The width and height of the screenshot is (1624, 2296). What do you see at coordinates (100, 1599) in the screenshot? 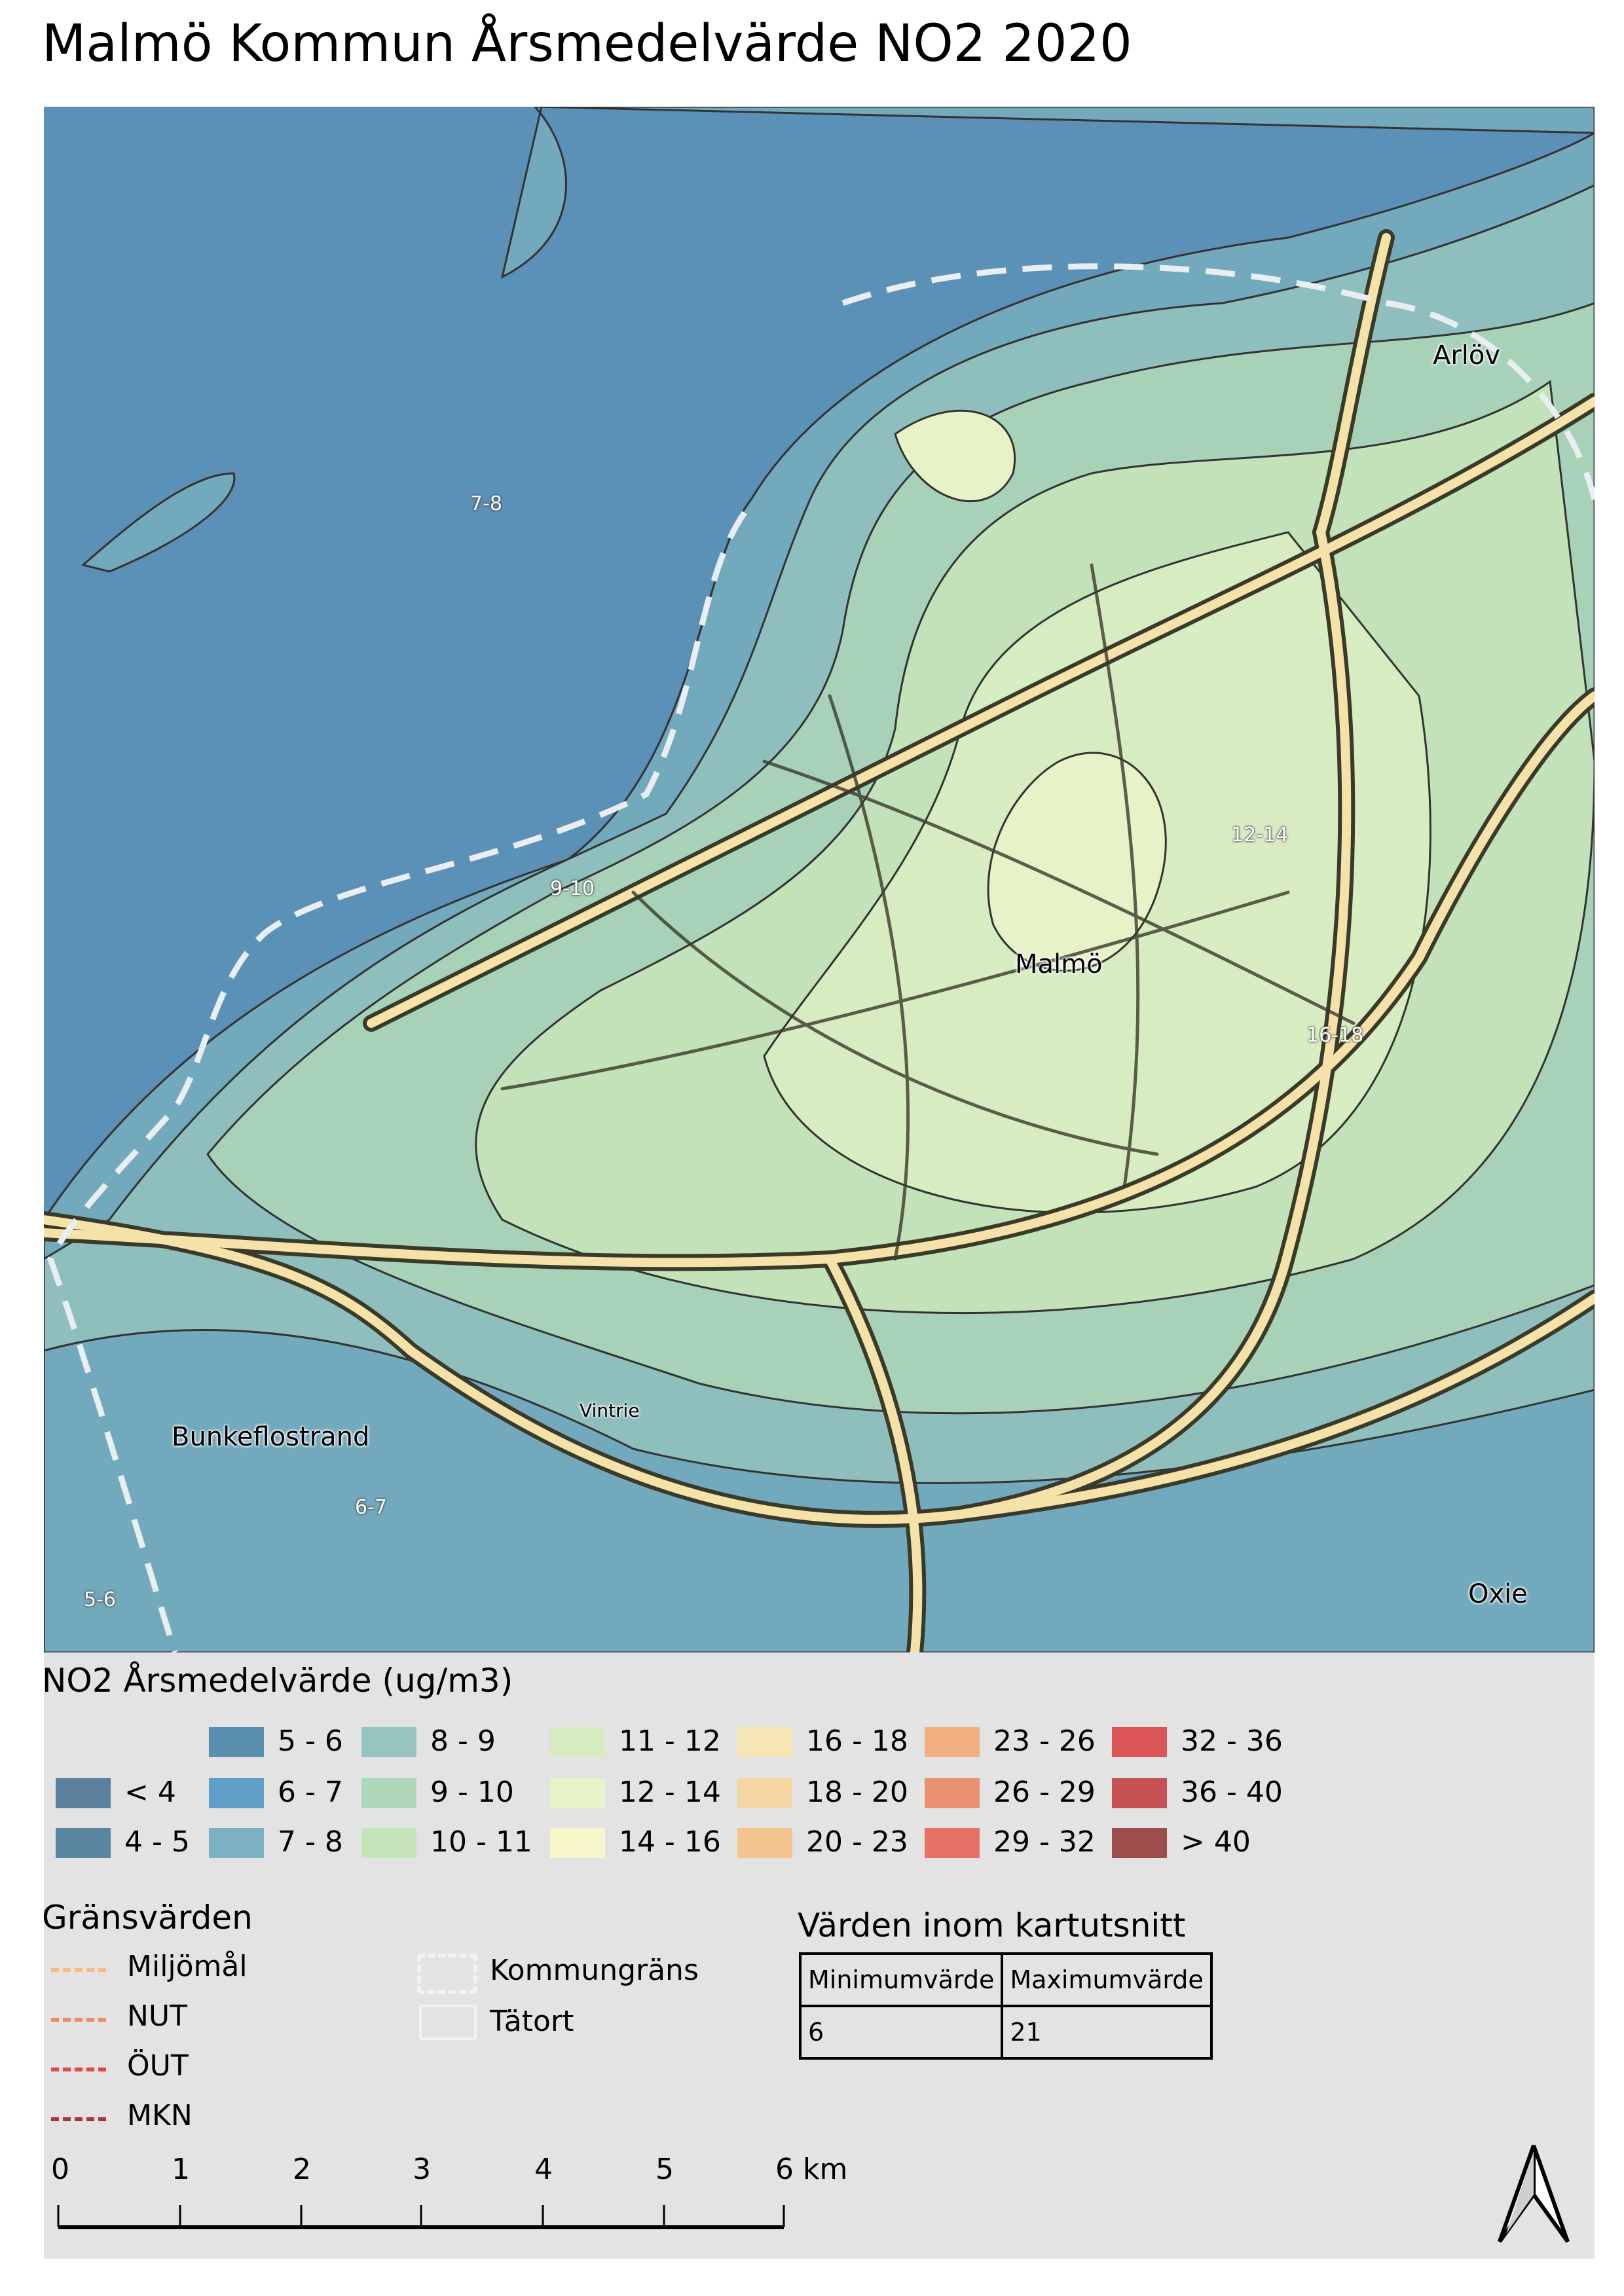
I see `contour-label: 5-6` at bounding box center [100, 1599].